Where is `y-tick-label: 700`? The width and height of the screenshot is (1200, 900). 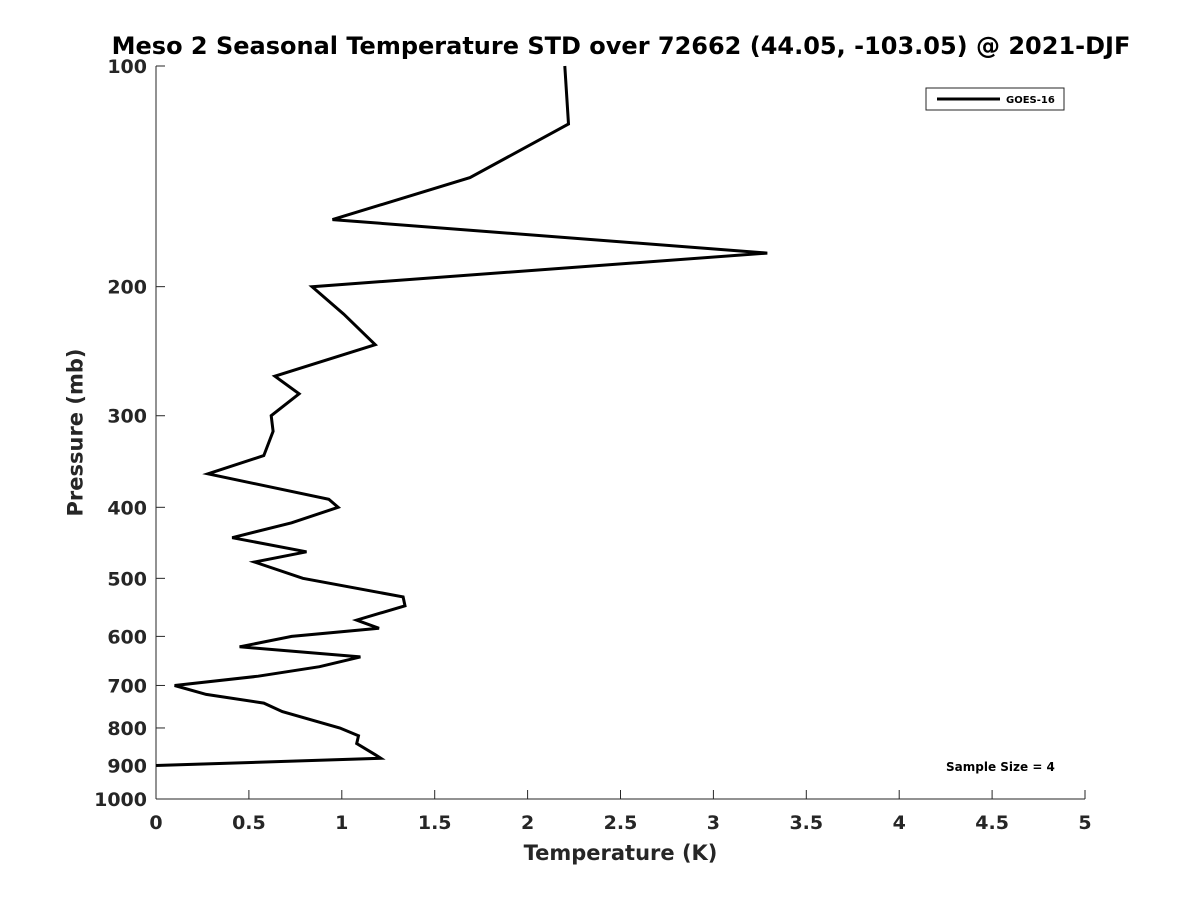 y-tick-label: 700 is located at coordinates (127, 686).